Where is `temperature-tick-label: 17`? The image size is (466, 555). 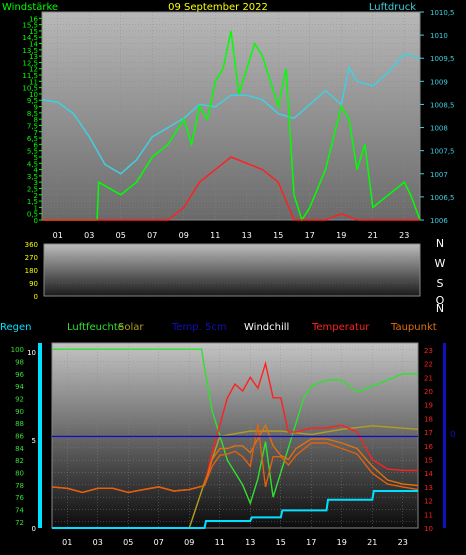 temperature-tick-label: 17 is located at coordinates (428, 433).